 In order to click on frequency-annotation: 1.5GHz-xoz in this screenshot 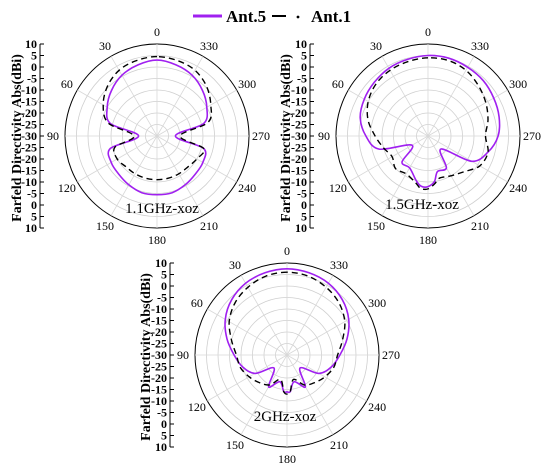, I will do `click(422, 205)`.